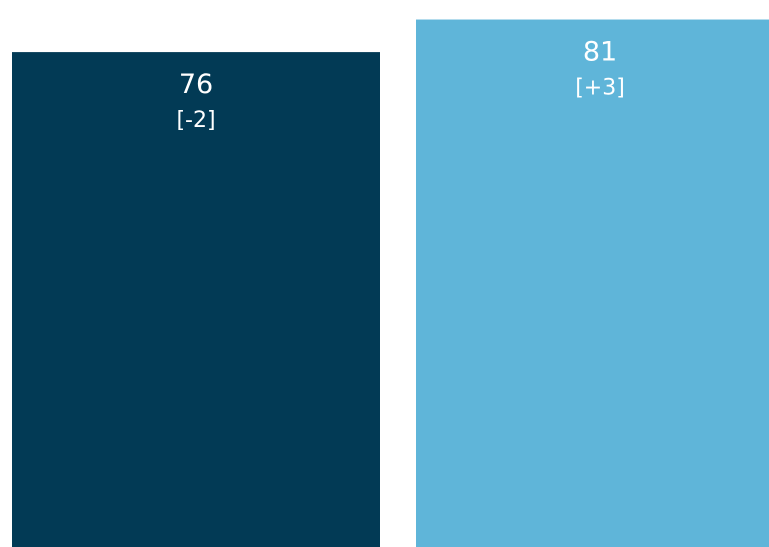 This screenshot has width=769, height=547. What do you see at coordinates (195, 120) in the screenshot?
I see `bar-1-change-label: [-2]` at bounding box center [195, 120].